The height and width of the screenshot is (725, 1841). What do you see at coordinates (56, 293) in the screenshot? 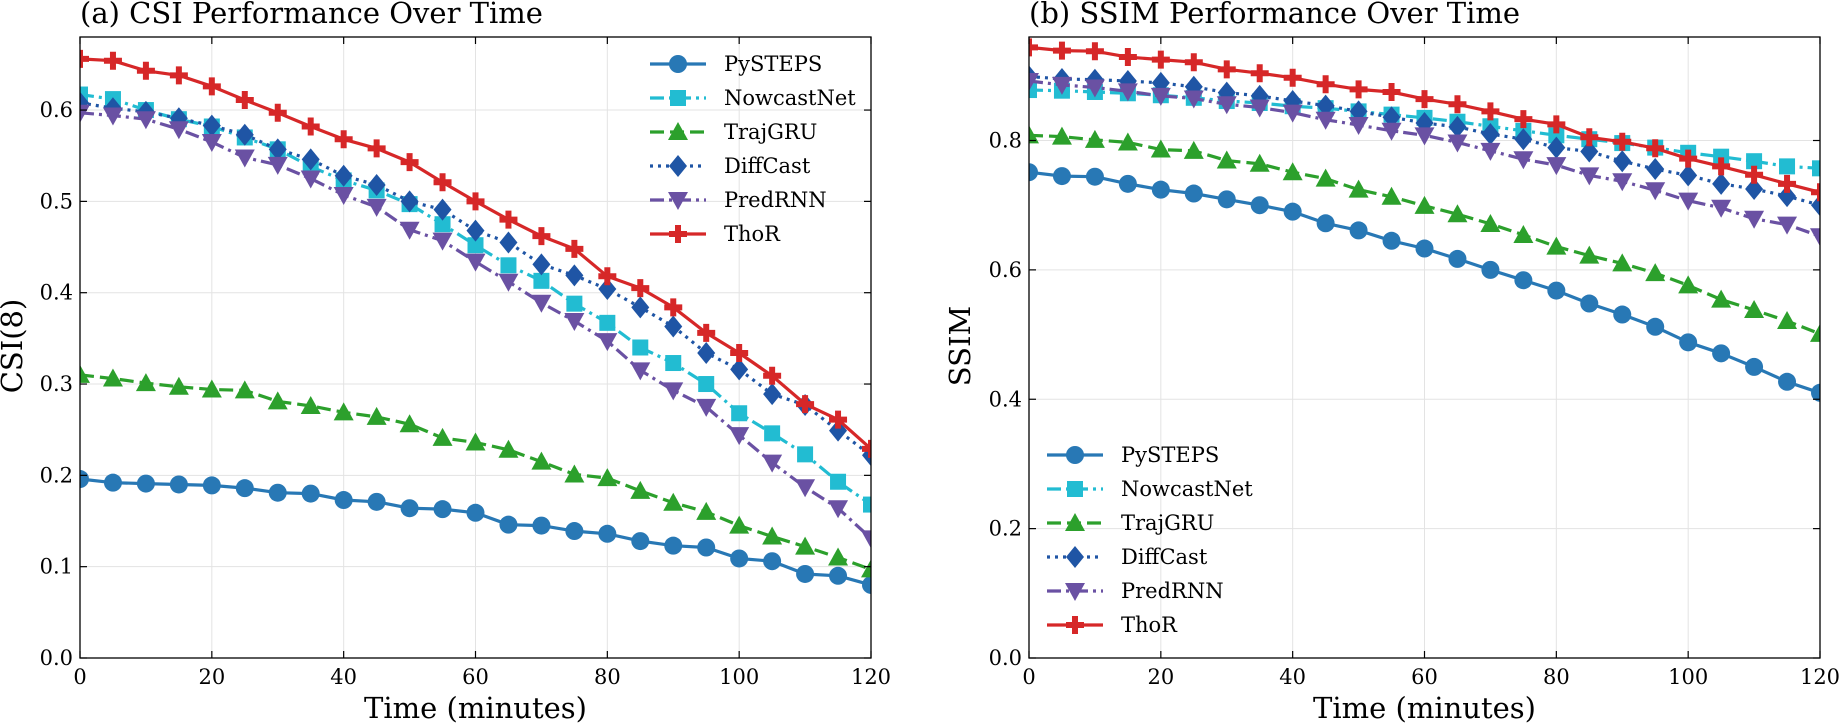
I see `csi-y-tick-label: 0.4` at bounding box center [56, 293].